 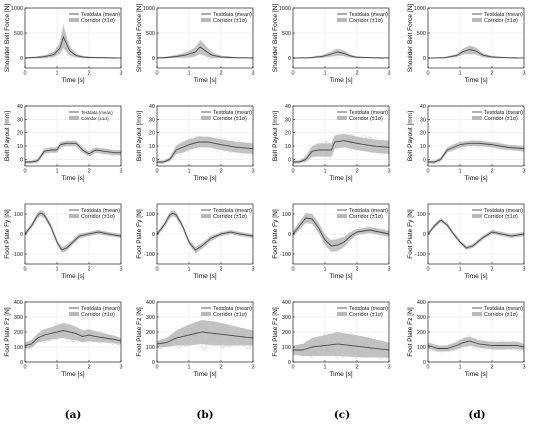 I want to click on y-tick-label: 20, so click(x=20, y=134).